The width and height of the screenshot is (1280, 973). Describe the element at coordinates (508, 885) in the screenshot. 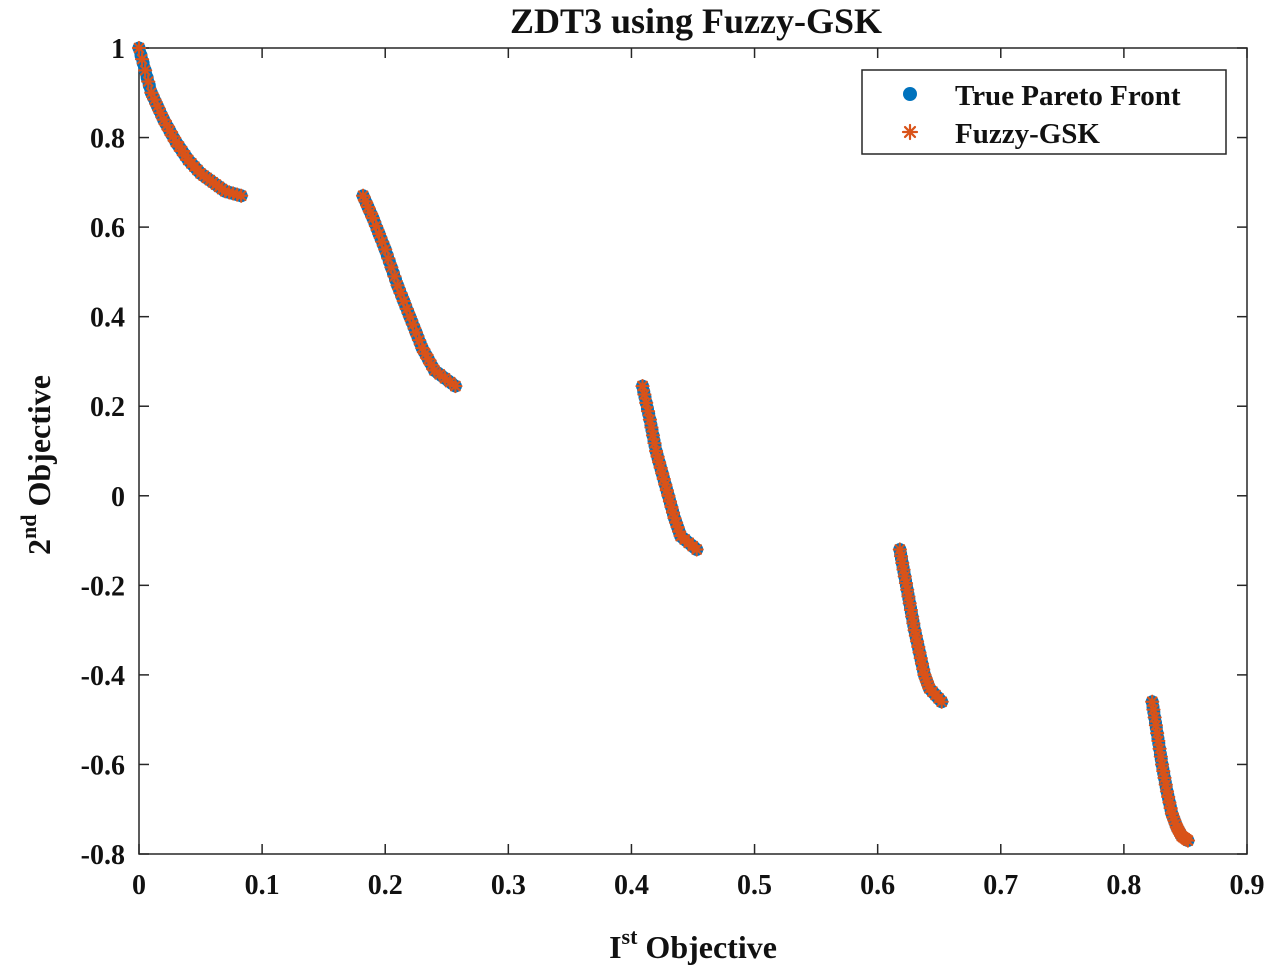

I see `x-tick-label: 0.3` at that location.